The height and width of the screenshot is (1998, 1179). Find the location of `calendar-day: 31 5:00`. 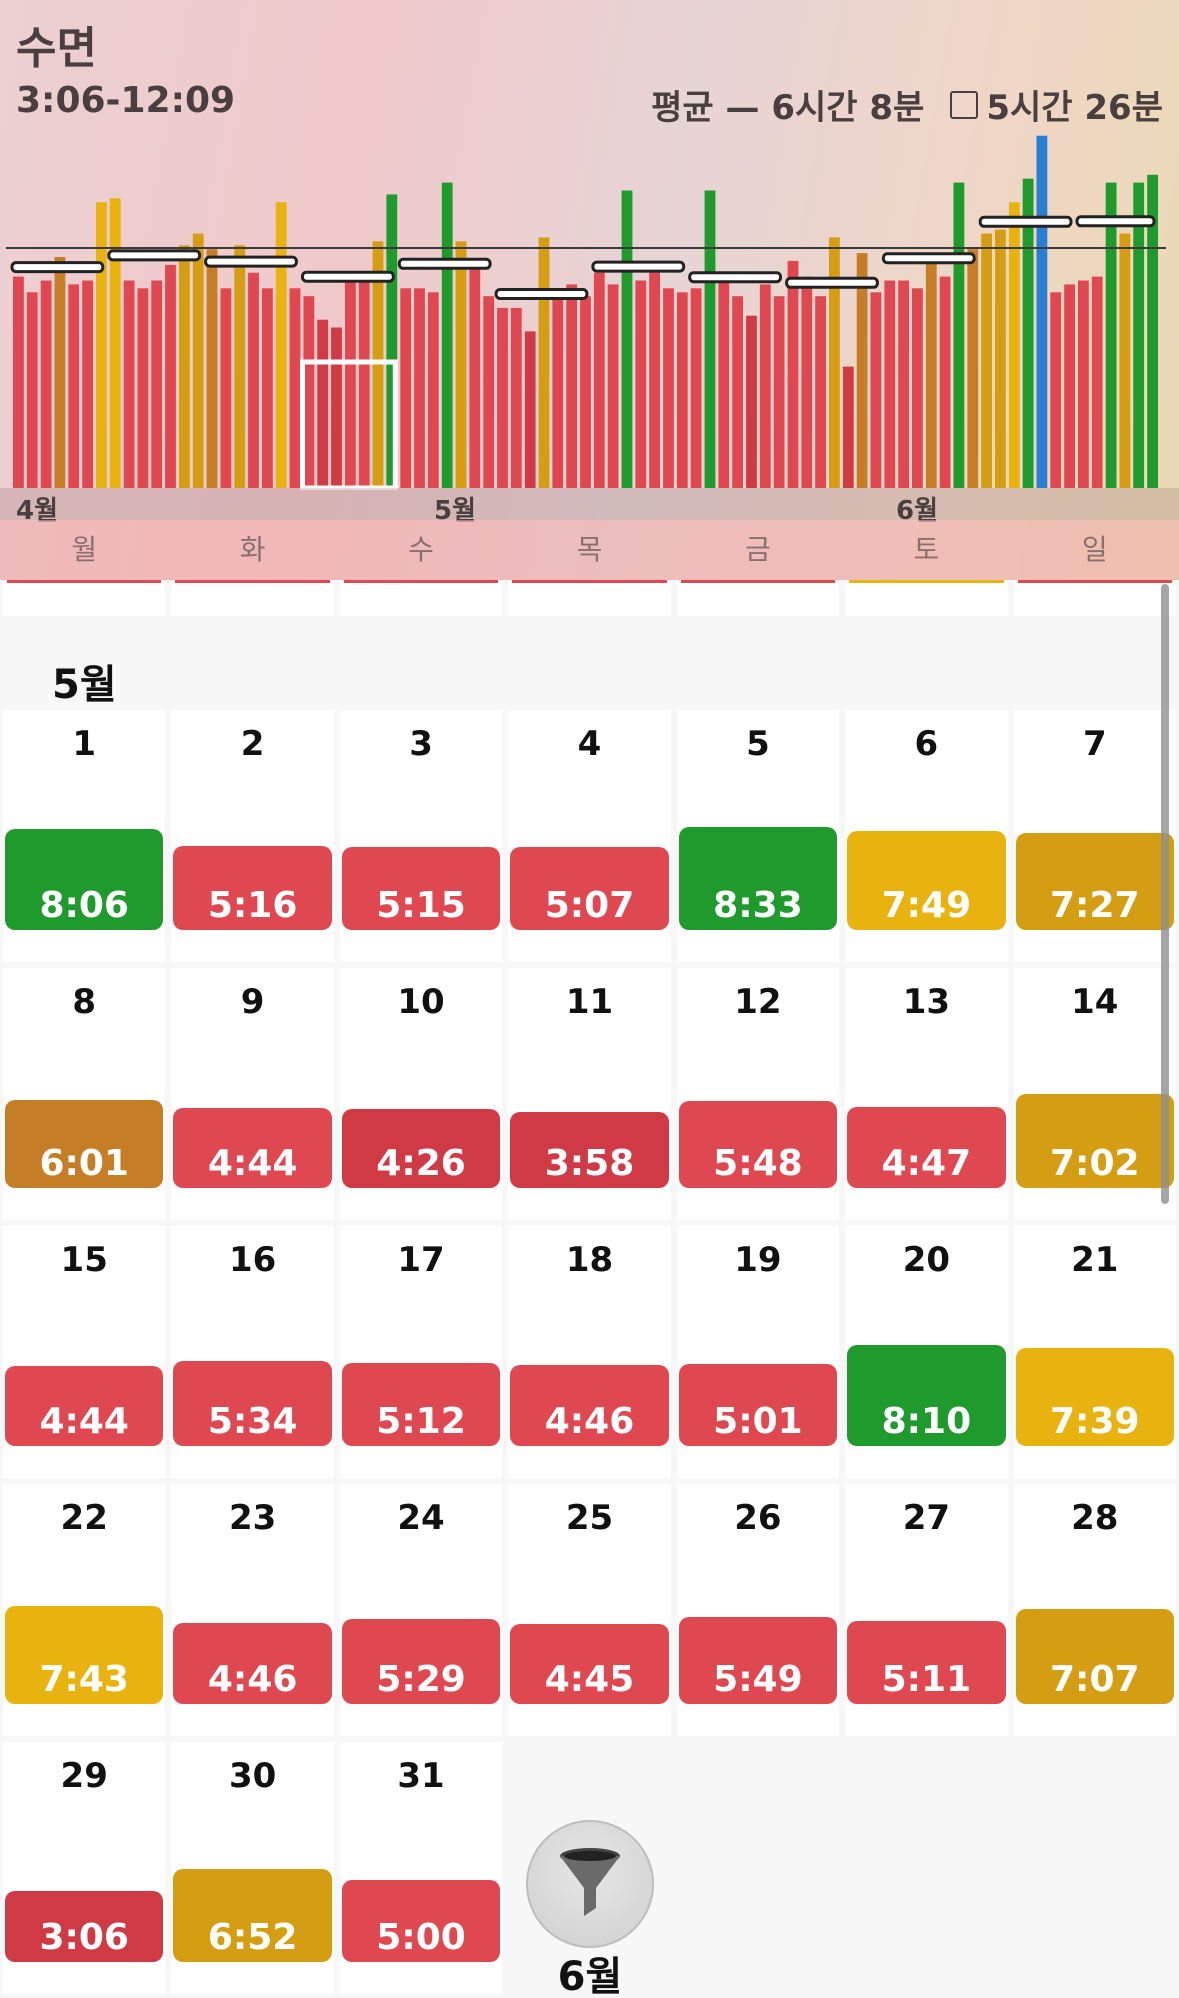

calendar-day: 31 5:00 is located at coordinates (421, 1868).